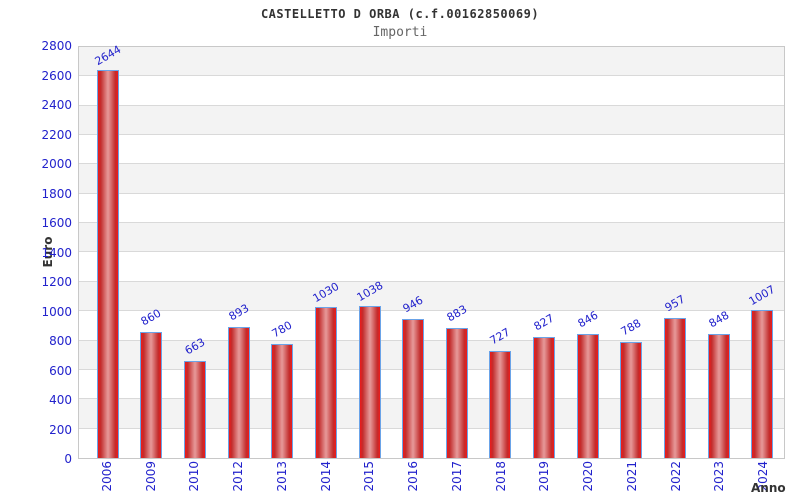  I want to click on x-tick-label: 2019, so click(544, 476).